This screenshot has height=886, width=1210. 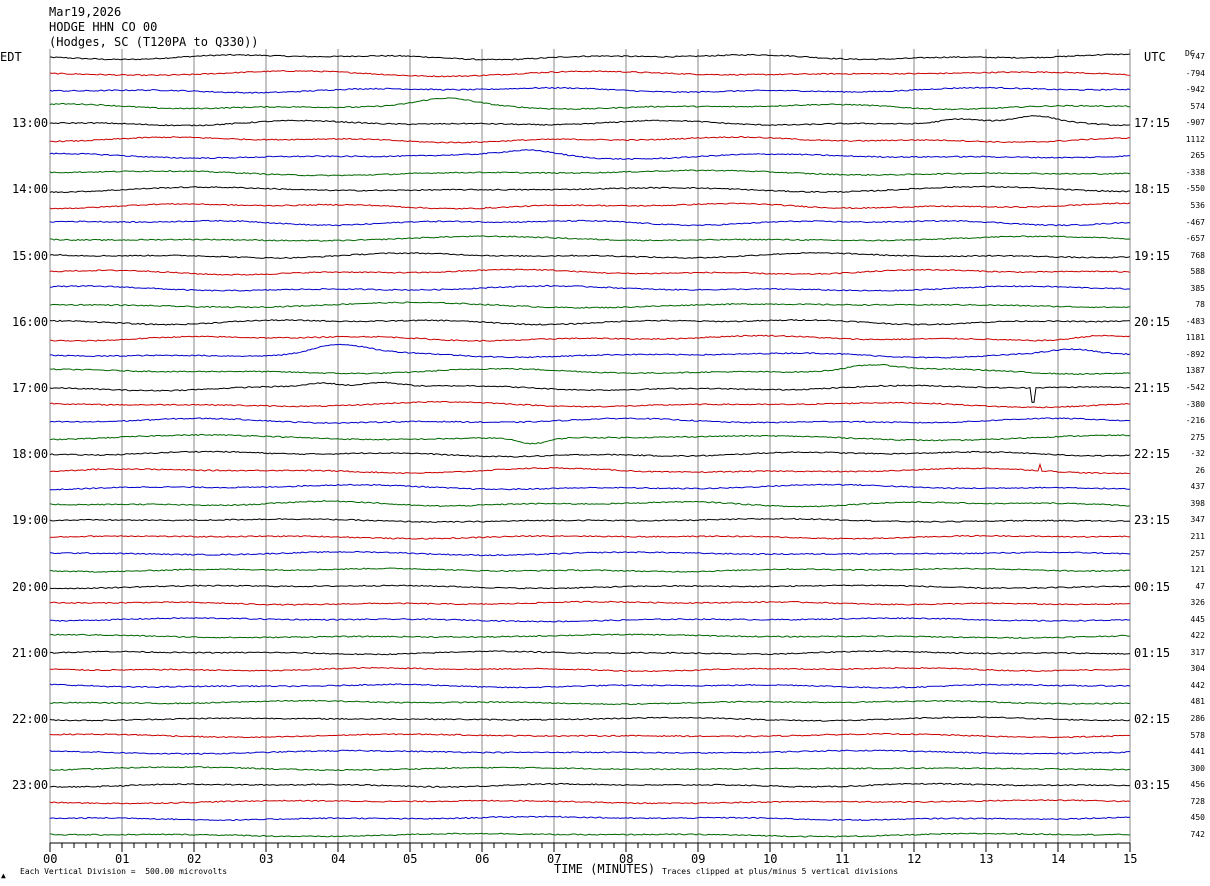 I want to click on edt-hour-label: 21:00, so click(x=30, y=652).